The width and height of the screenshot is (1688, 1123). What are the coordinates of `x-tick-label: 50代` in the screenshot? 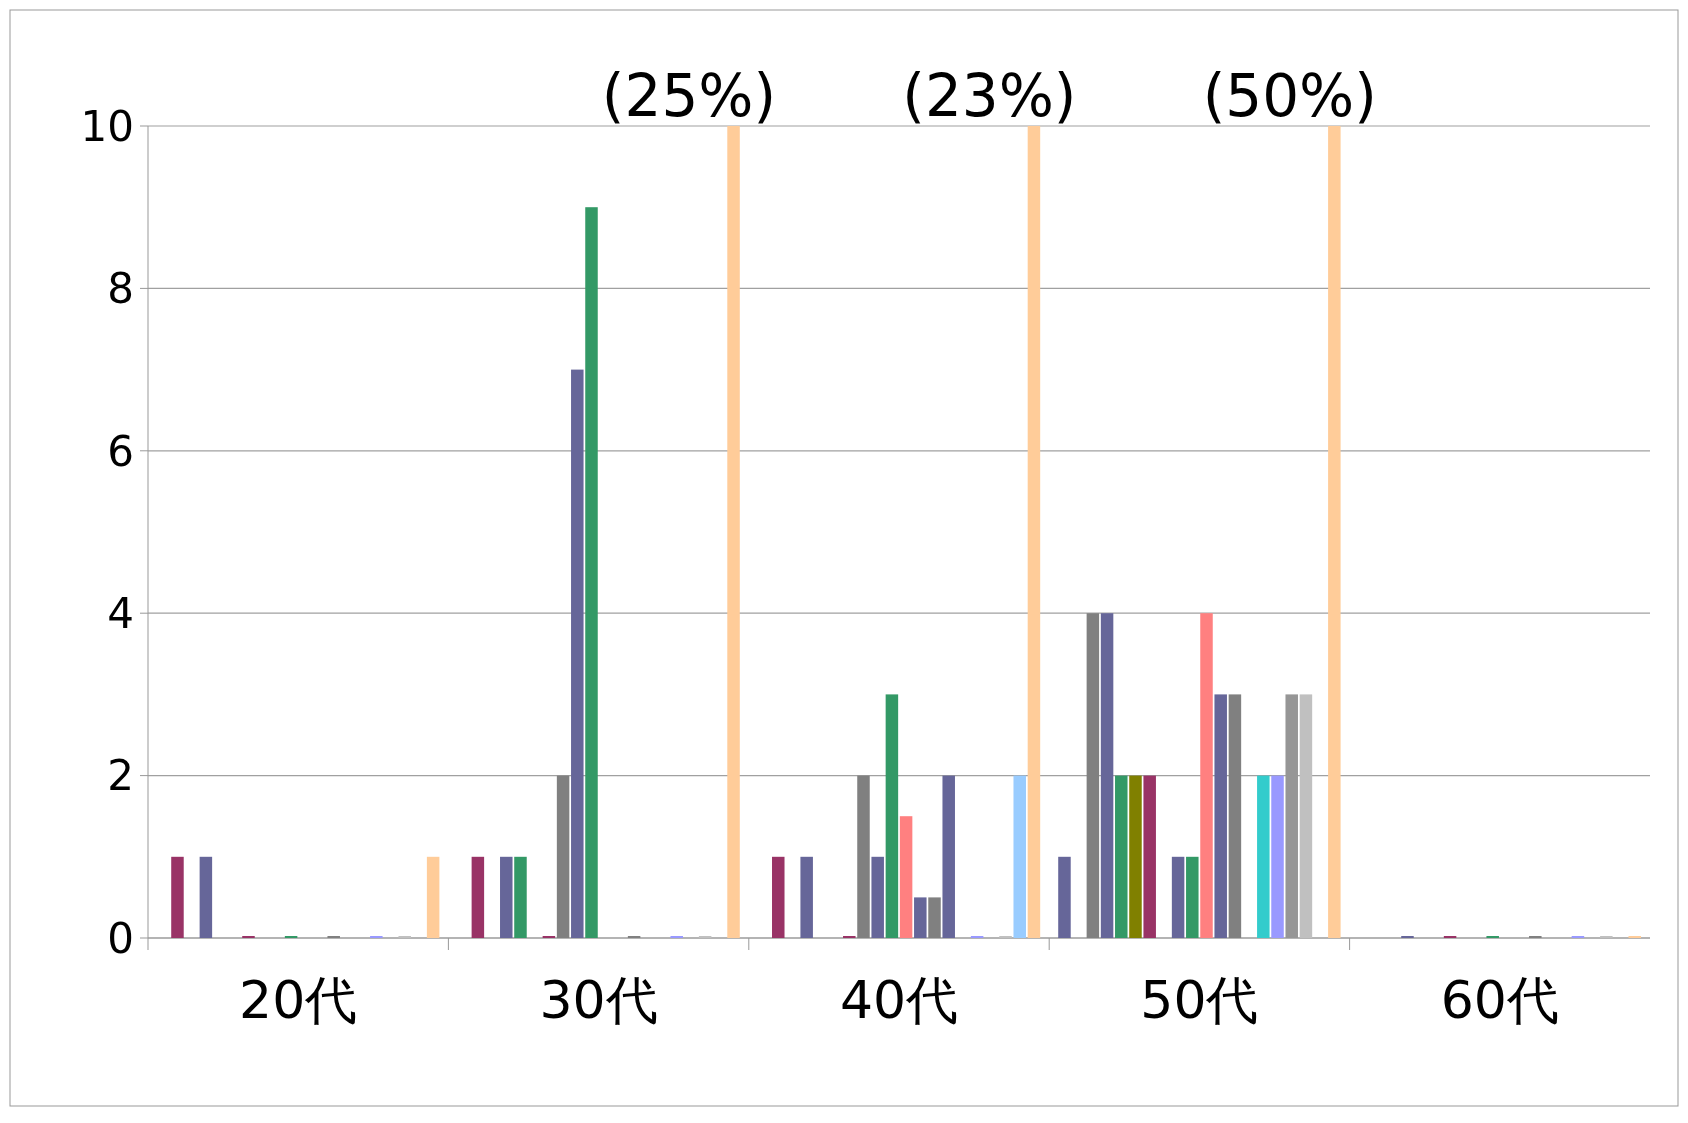 It's located at (1199, 1000).